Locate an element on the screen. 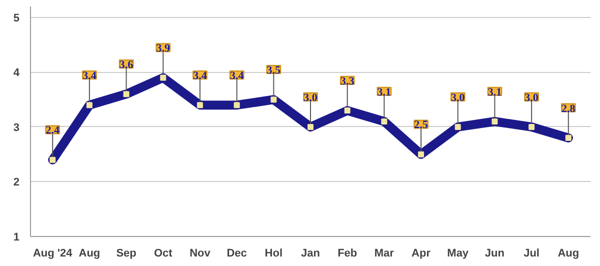  x-tick-label: May is located at coordinates (458, 254).